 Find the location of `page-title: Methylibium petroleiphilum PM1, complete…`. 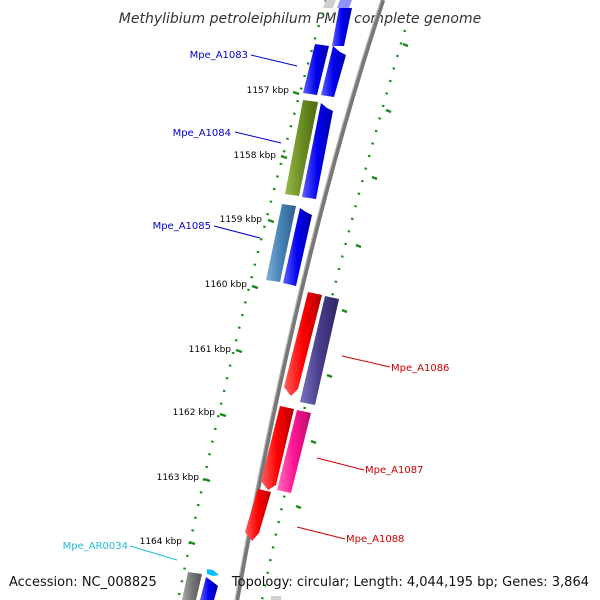

page-title: Methylibium petroleiphilum PM1, complete… is located at coordinates (300, 19).